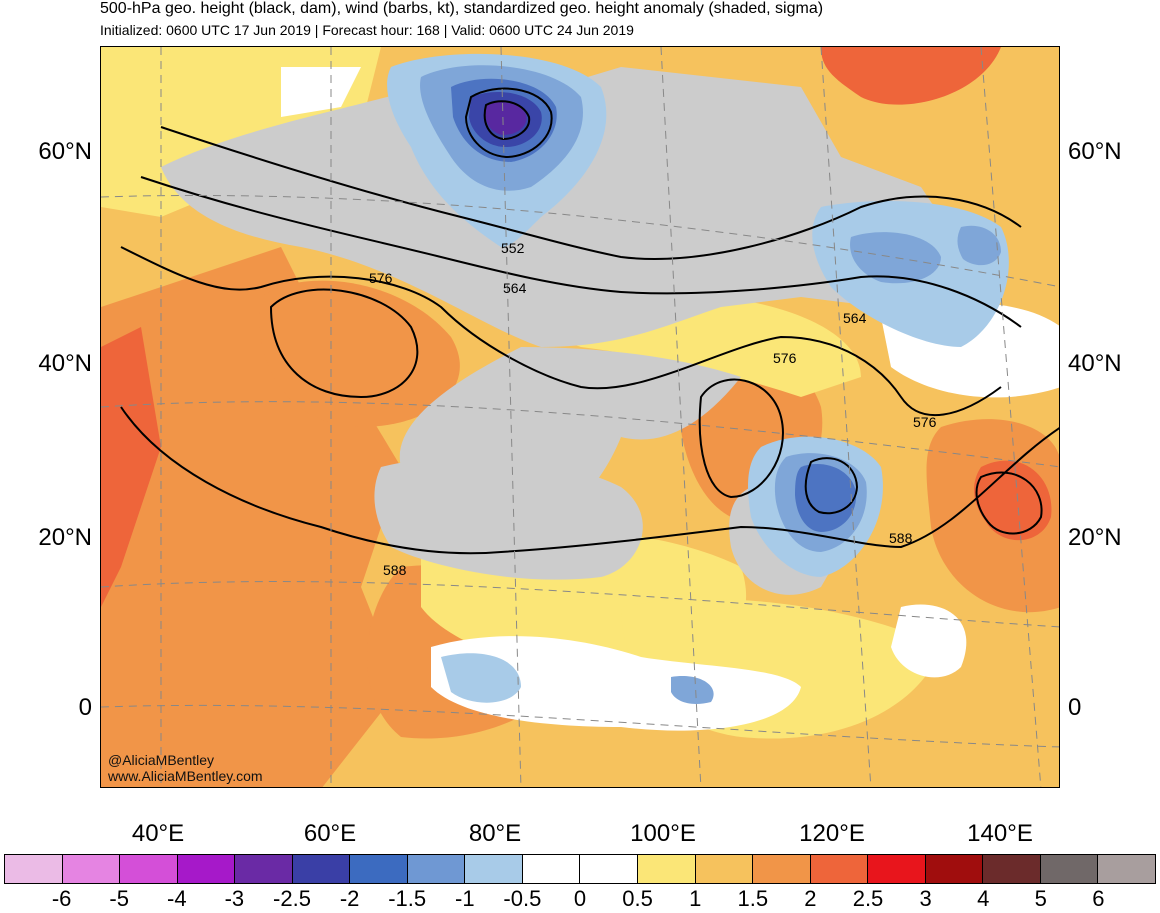  I want to click on contour-label-588-east: 588, so click(901, 538).